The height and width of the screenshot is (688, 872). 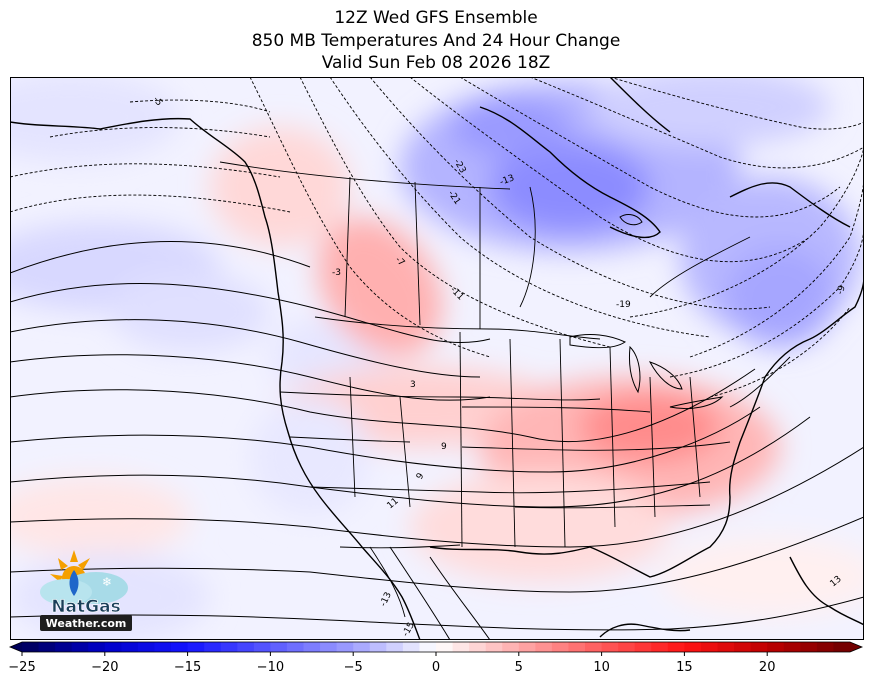 What do you see at coordinates (85, 607) in the screenshot?
I see `logo-top-text: NatGas` at bounding box center [85, 607].